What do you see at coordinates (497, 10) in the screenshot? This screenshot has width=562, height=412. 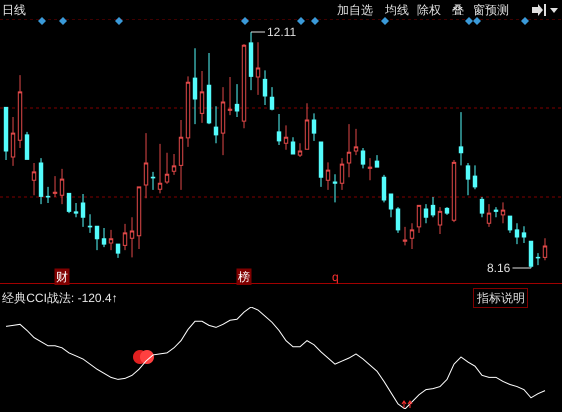 I see `text: 预测` at bounding box center [497, 10].